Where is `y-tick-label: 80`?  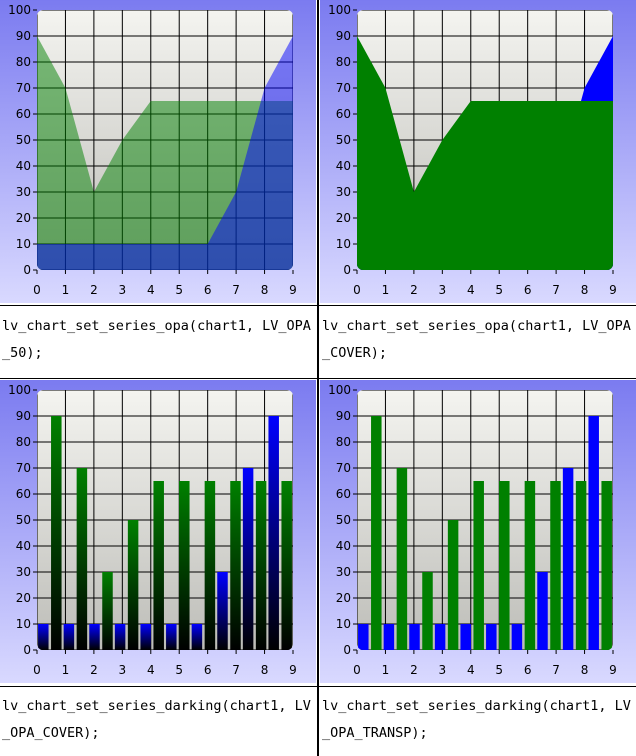
y-tick-label: 80 is located at coordinates (23, 442).